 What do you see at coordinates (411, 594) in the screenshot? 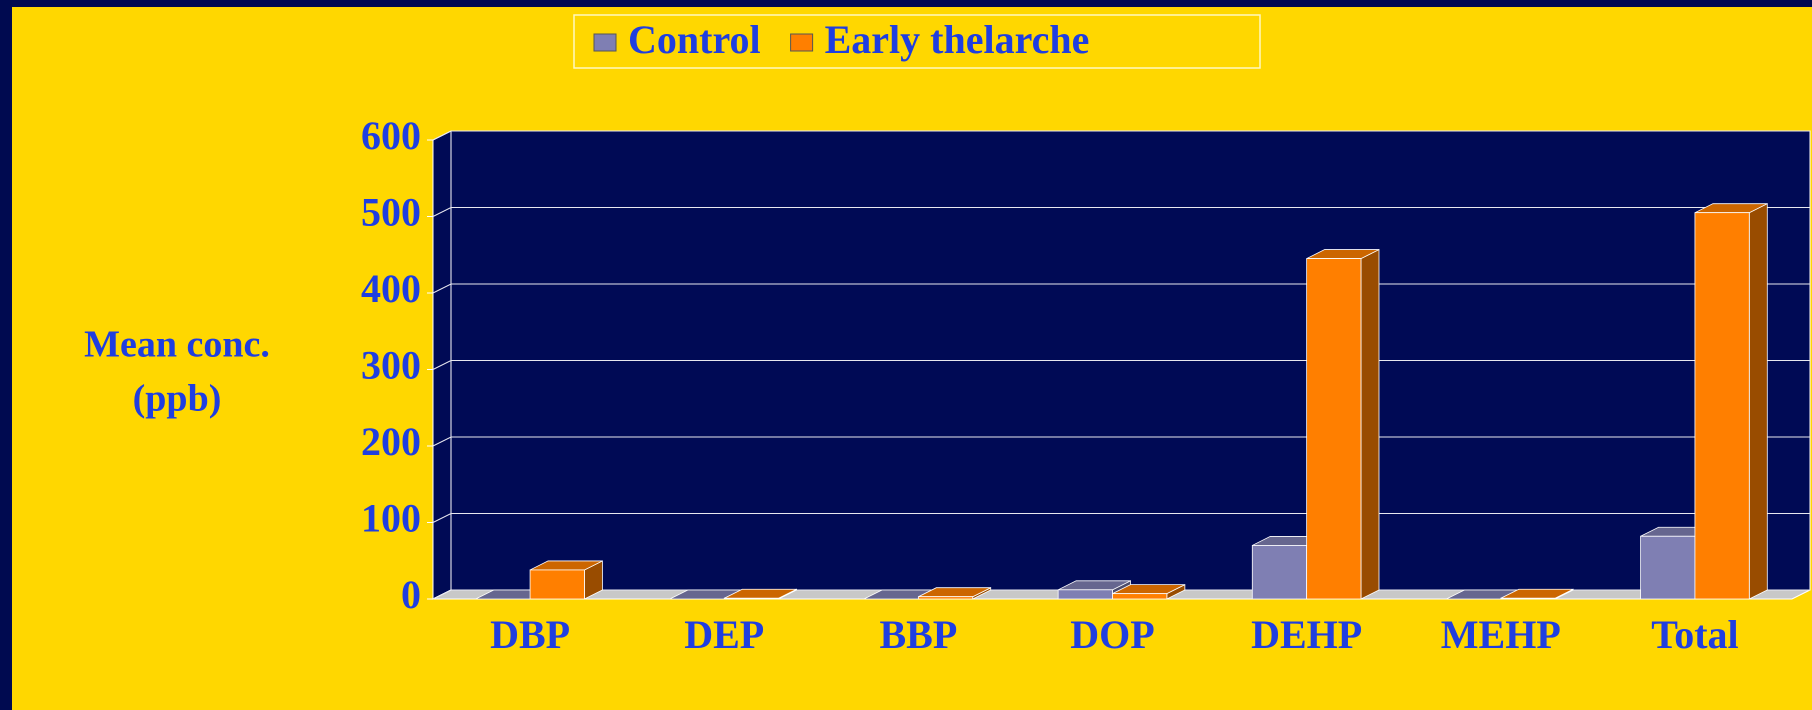
I see `y-tick-label: 0` at bounding box center [411, 594].